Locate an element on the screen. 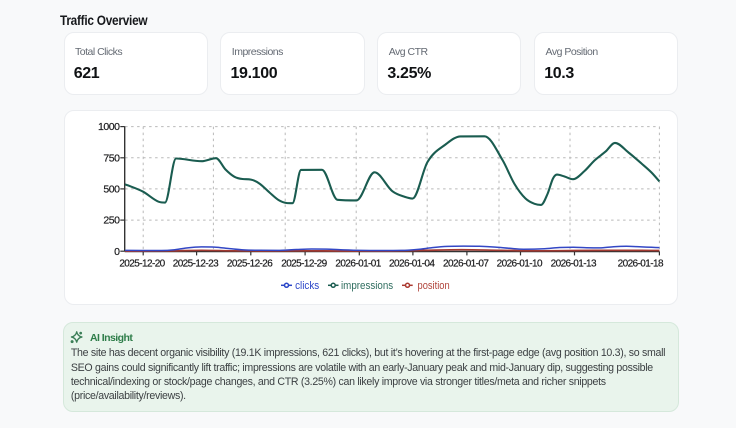  svg-text: 2025-12-26 is located at coordinates (249, 264).